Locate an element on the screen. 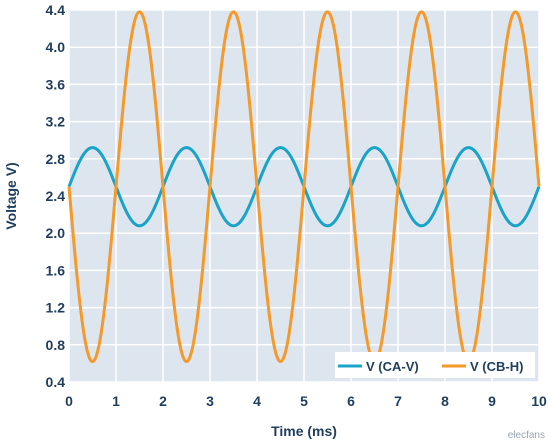 The height and width of the screenshot is (444, 550). y-tick-label: 4.4 is located at coordinates (56, 10).